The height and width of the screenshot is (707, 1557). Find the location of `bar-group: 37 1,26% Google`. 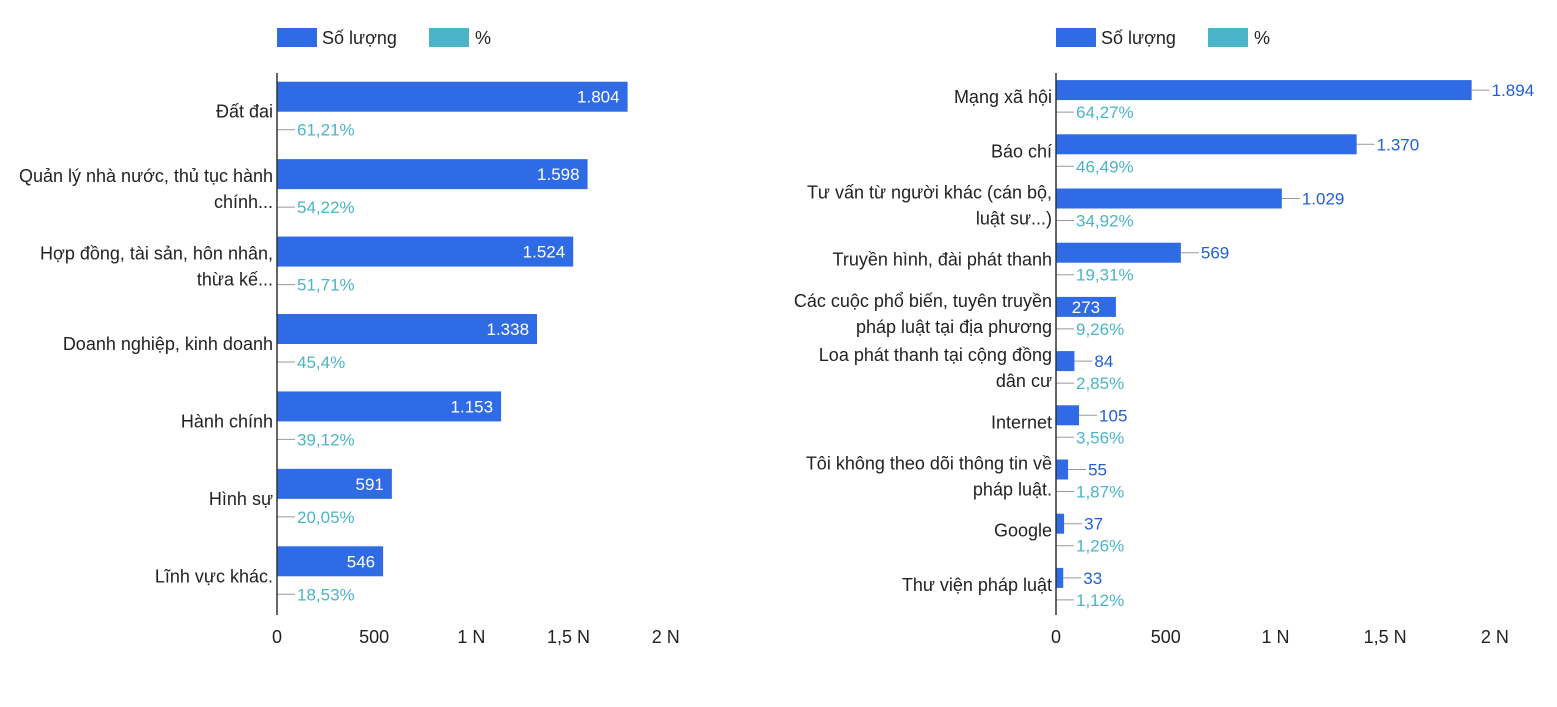

bar-group: 37 1,26% Google is located at coordinates (1059, 534).